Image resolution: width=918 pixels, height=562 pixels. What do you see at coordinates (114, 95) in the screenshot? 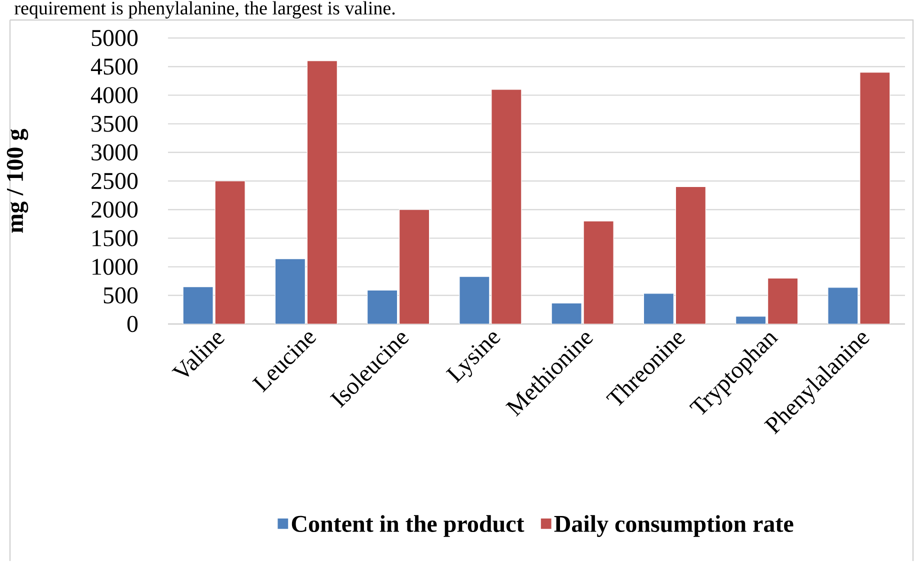
I see `y-tick-label: 4000` at bounding box center [114, 95].